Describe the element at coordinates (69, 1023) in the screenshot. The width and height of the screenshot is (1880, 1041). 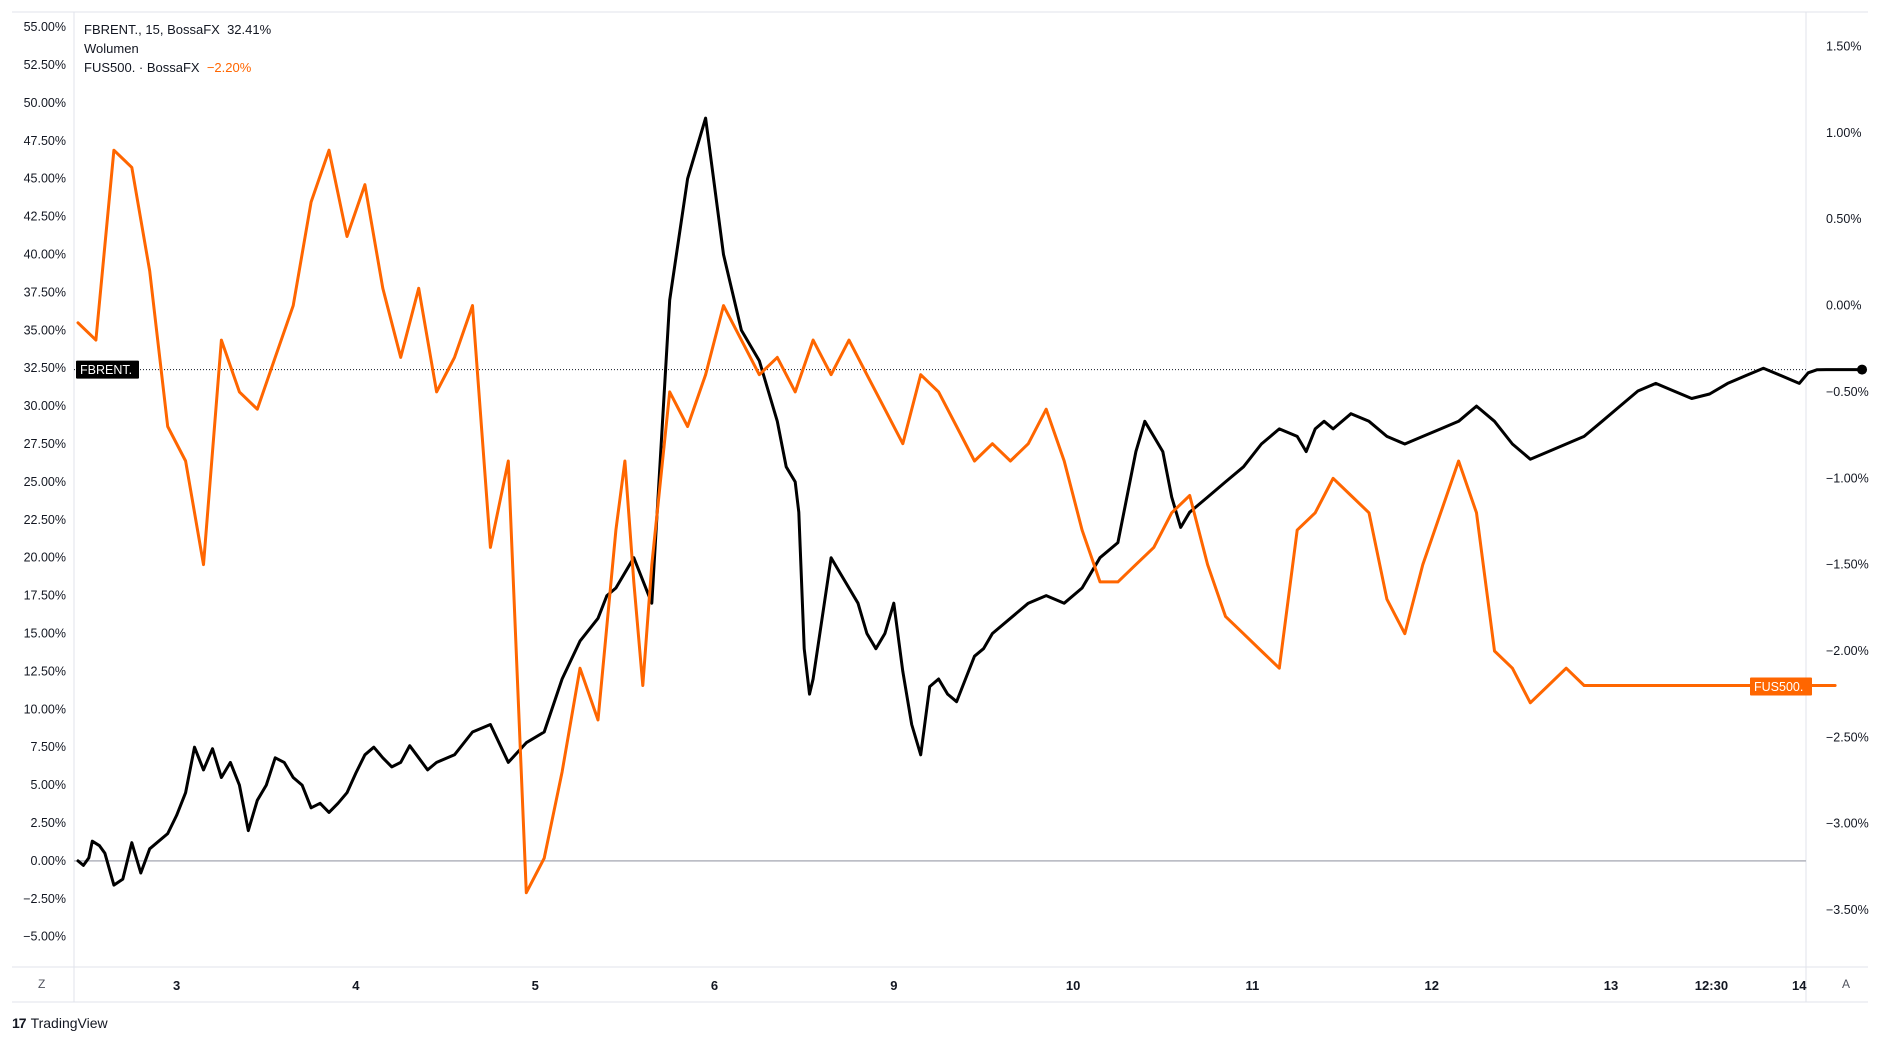
I see `tradingview-brand-name: TradingView` at that location.